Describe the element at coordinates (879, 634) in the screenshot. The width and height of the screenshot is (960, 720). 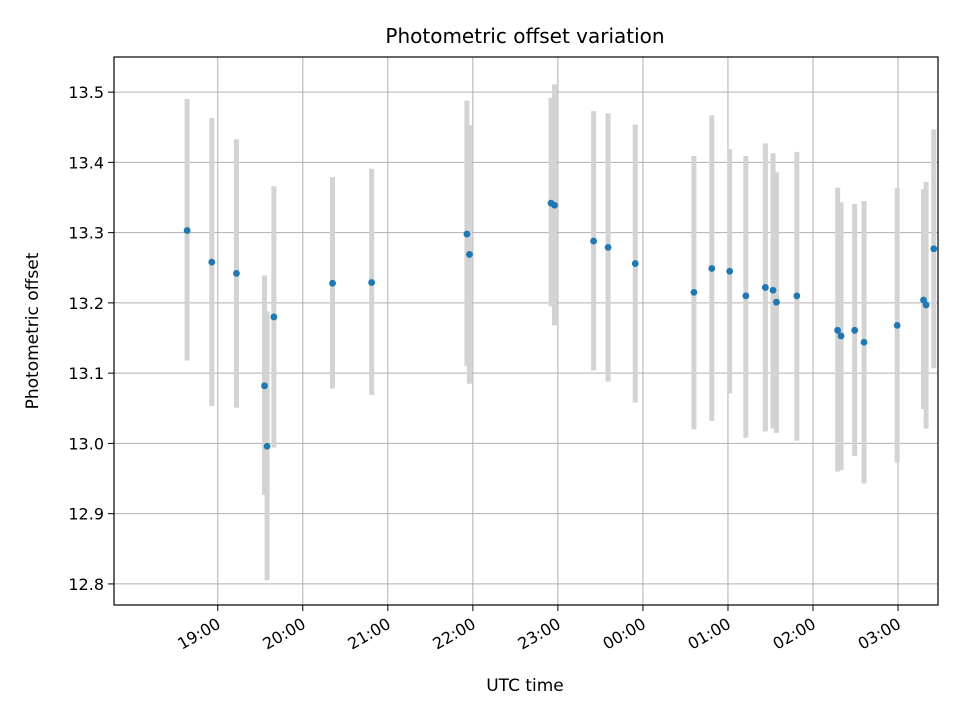
I see `x-tick-label: 03:00` at that location.